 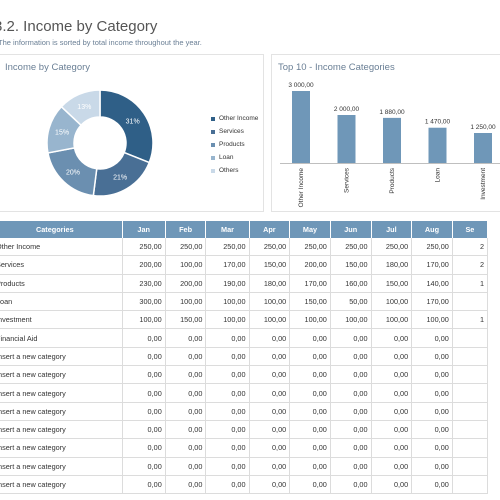 I want to click on amount-cell: 50,00, so click(x=351, y=302).